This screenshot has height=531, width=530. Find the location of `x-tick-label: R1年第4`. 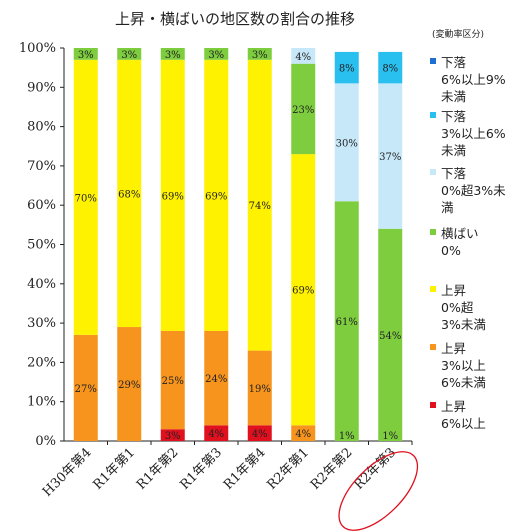

x-tick-label: R1年第4 is located at coordinates (245, 469).